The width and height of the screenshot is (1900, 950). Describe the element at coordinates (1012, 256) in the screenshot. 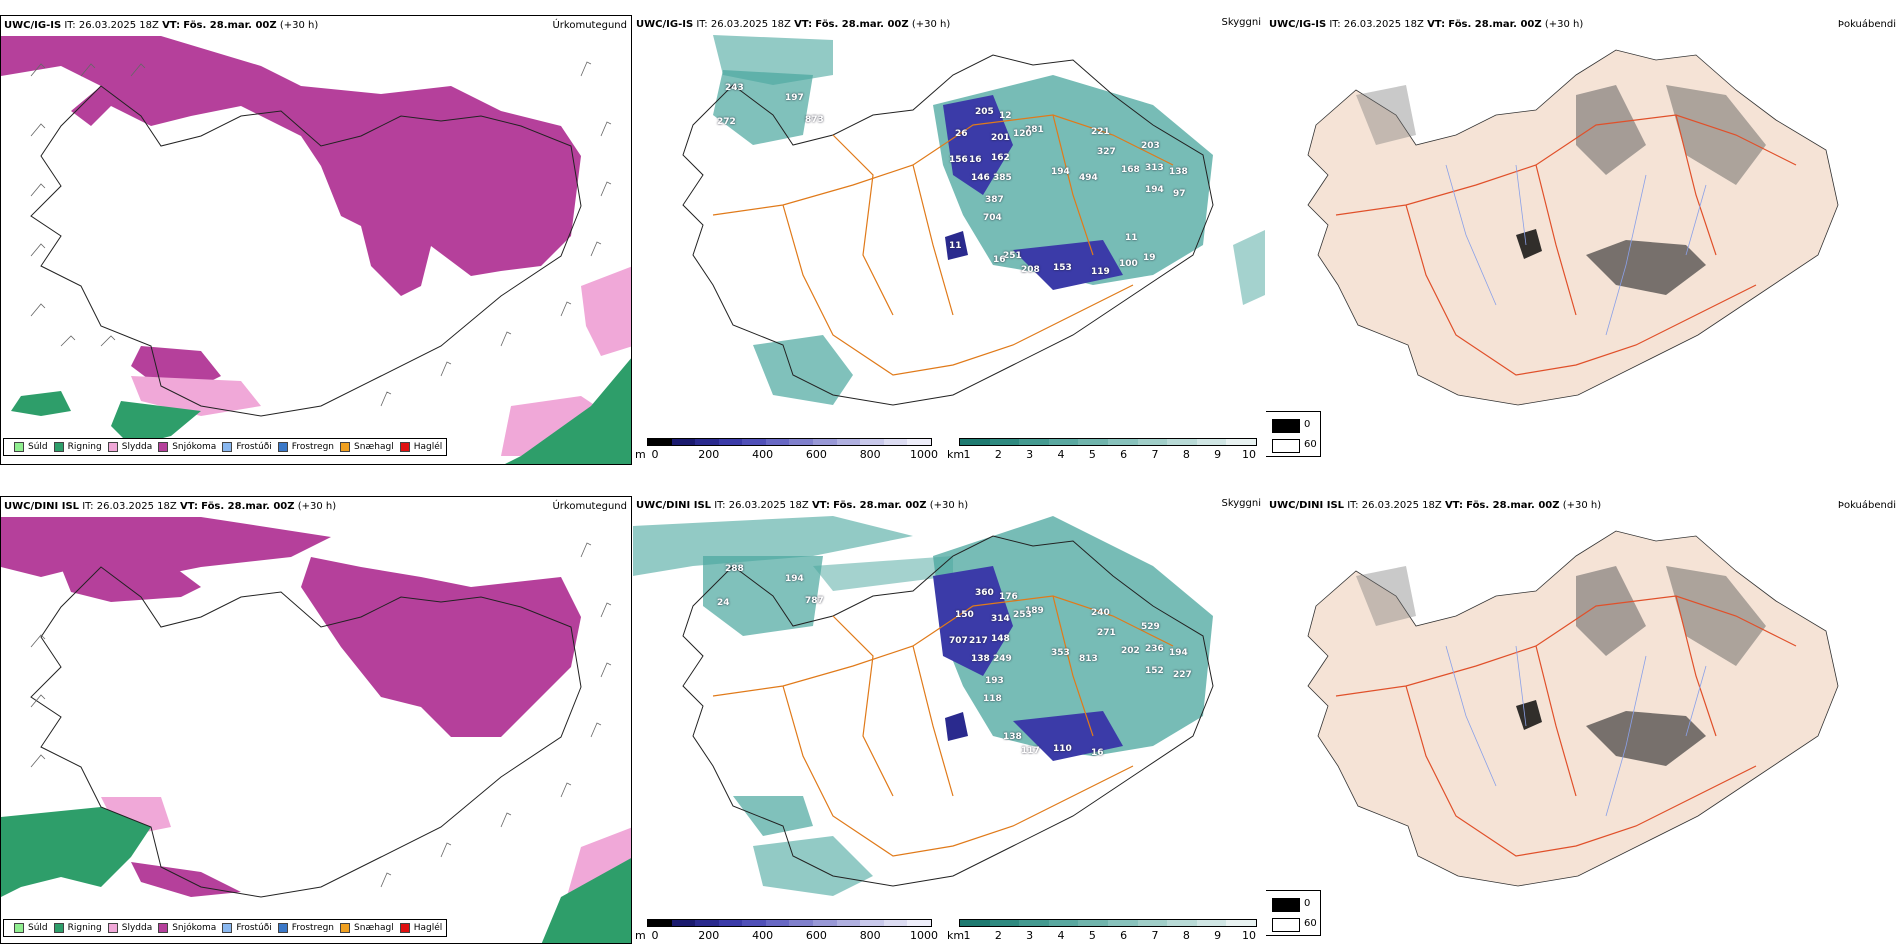

I see `elevation-label: 251` at that location.